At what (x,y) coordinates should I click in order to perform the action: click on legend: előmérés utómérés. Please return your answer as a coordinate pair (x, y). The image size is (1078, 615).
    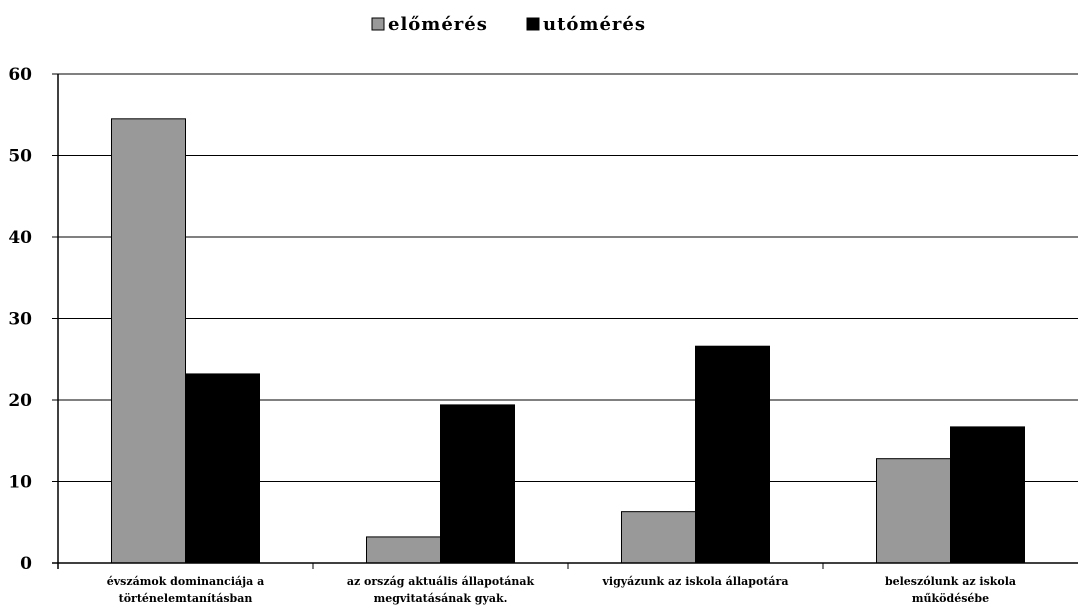
    Looking at the image, I should click on (508, 24).